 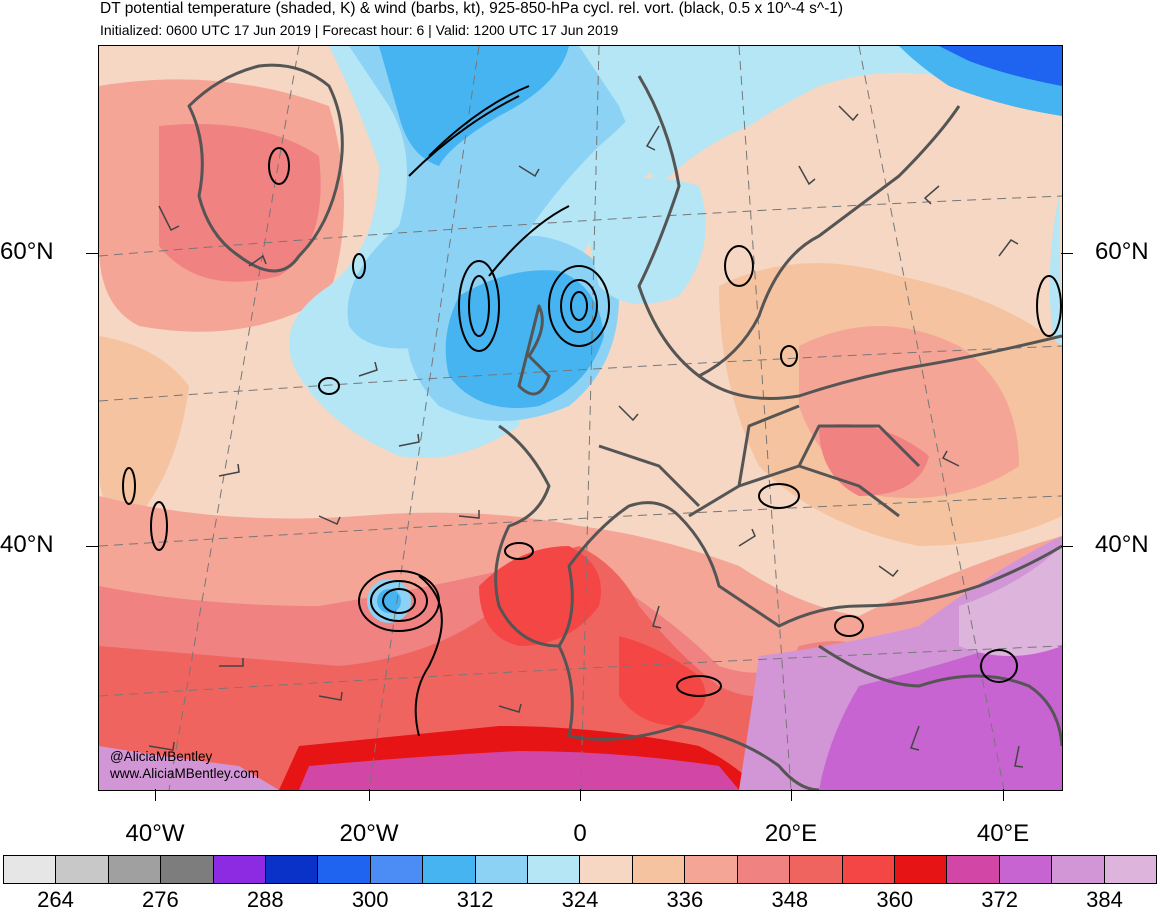 What do you see at coordinates (265, 899) in the screenshot?
I see `colorbar-label: 288` at bounding box center [265, 899].